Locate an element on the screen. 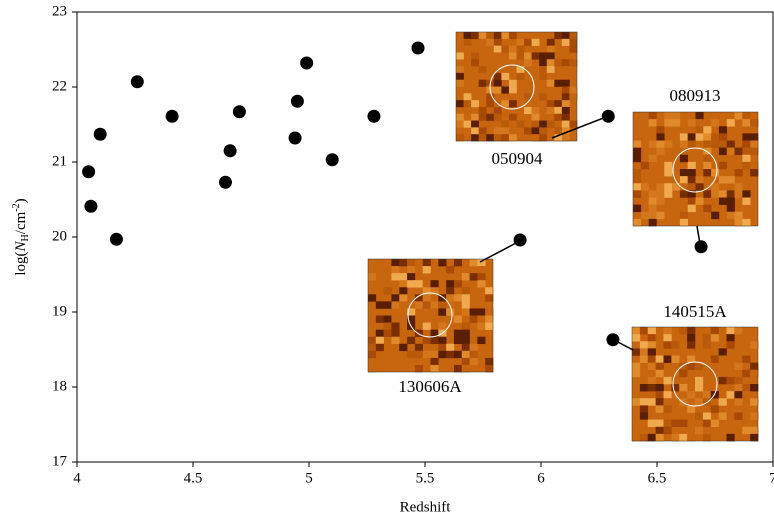  x-tick-label: 4 is located at coordinates (77, 478).